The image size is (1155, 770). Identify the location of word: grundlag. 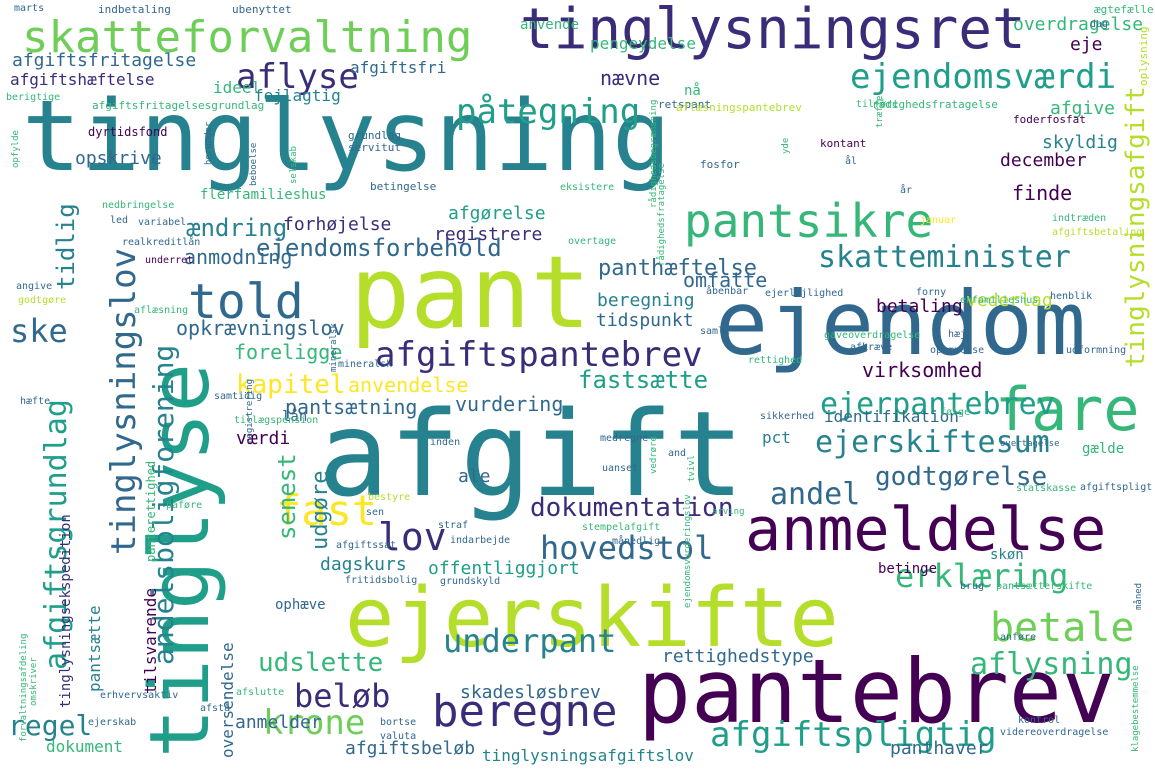
(374, 135).